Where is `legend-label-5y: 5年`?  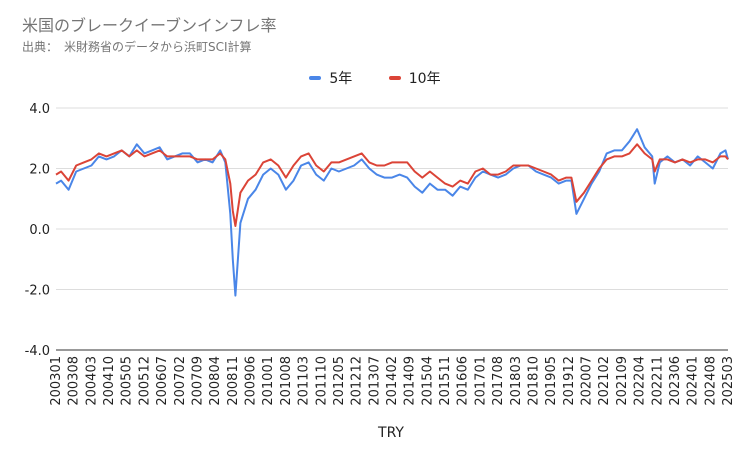 legend-label-5y: 5年 is located at coordinates (341, 79).